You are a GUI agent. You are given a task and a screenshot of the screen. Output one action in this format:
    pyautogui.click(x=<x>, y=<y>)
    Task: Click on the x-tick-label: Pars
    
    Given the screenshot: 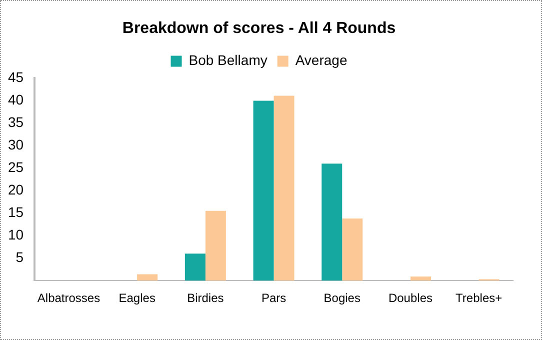 What is the action you would take?
    pyautogui.click(x=273, y=298)
    